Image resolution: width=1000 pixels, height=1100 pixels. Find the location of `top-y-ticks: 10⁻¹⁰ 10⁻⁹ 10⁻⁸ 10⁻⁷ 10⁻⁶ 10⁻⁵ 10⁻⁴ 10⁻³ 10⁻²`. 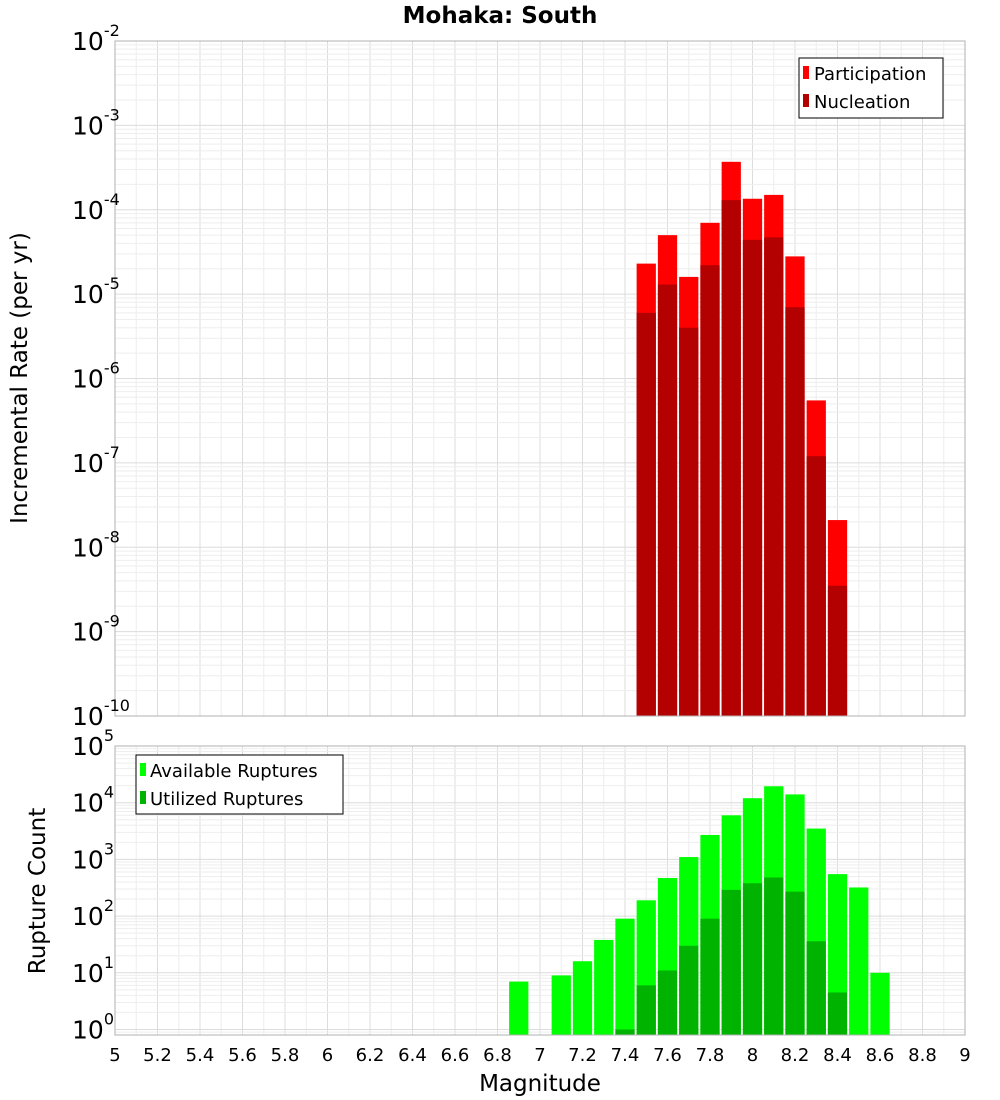

top-y-ticks: 10⁻¹⁰ 10⁻⁹ 10⁻⁸ 10⁻⁷ 10⁻⁶ 10⁻⁵ 10⁻⁴ 10⁻³ 10⁻² is located at coordinates (101, 376).